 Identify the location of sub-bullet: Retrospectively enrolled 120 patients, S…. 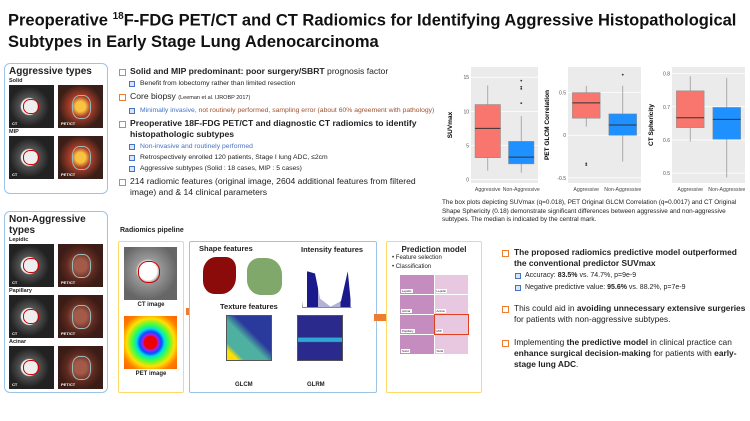
(279, 157).